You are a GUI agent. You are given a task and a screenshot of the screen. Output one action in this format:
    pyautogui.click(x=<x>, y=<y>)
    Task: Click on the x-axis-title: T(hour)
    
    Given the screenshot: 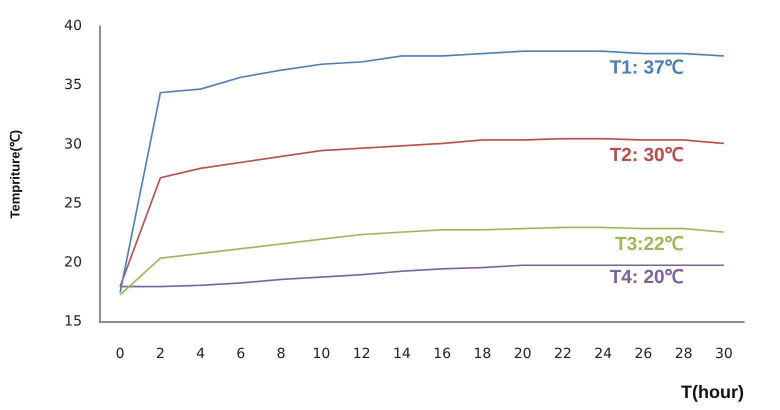 What is the action you would take?
    pyautogui.click(x=712, y=392)
    